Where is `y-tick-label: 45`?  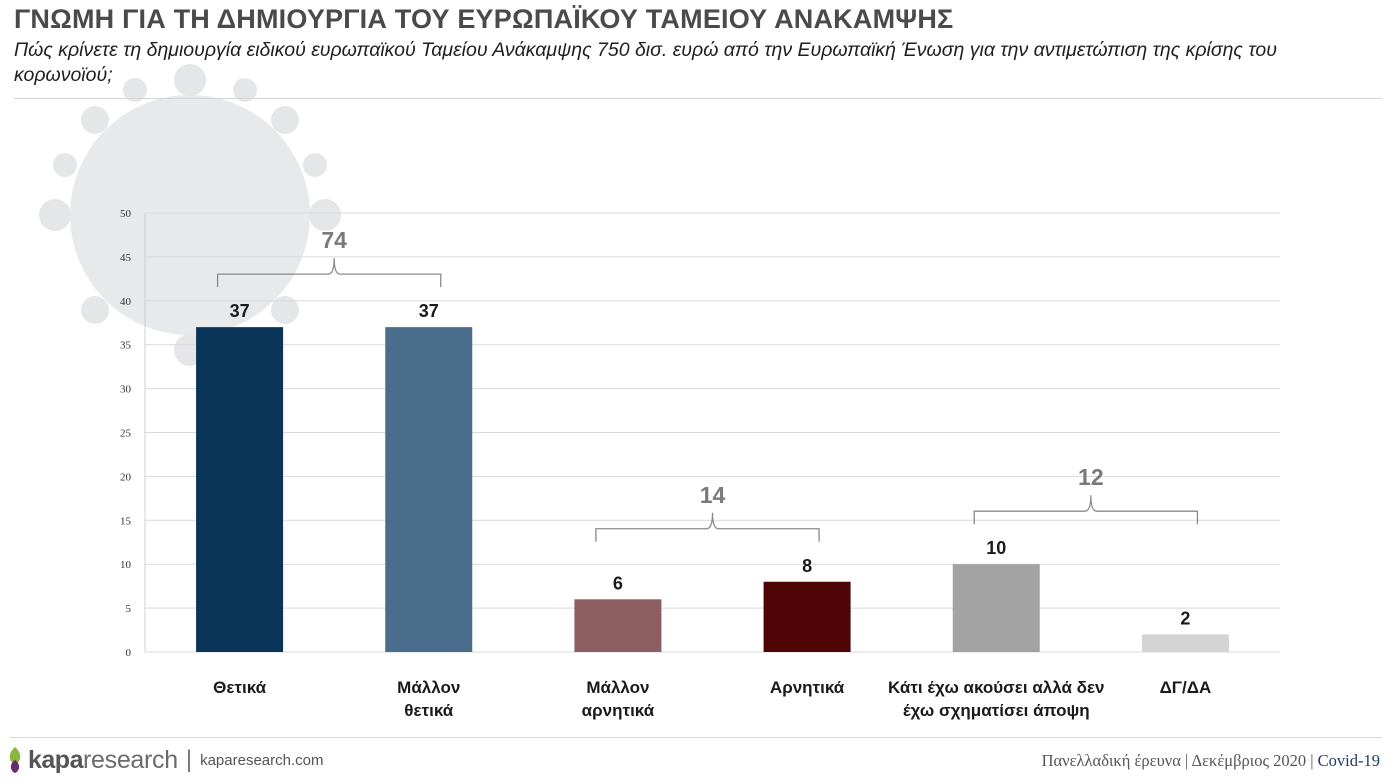
y-tick-label: 45 is located at coordinates (126, 258).